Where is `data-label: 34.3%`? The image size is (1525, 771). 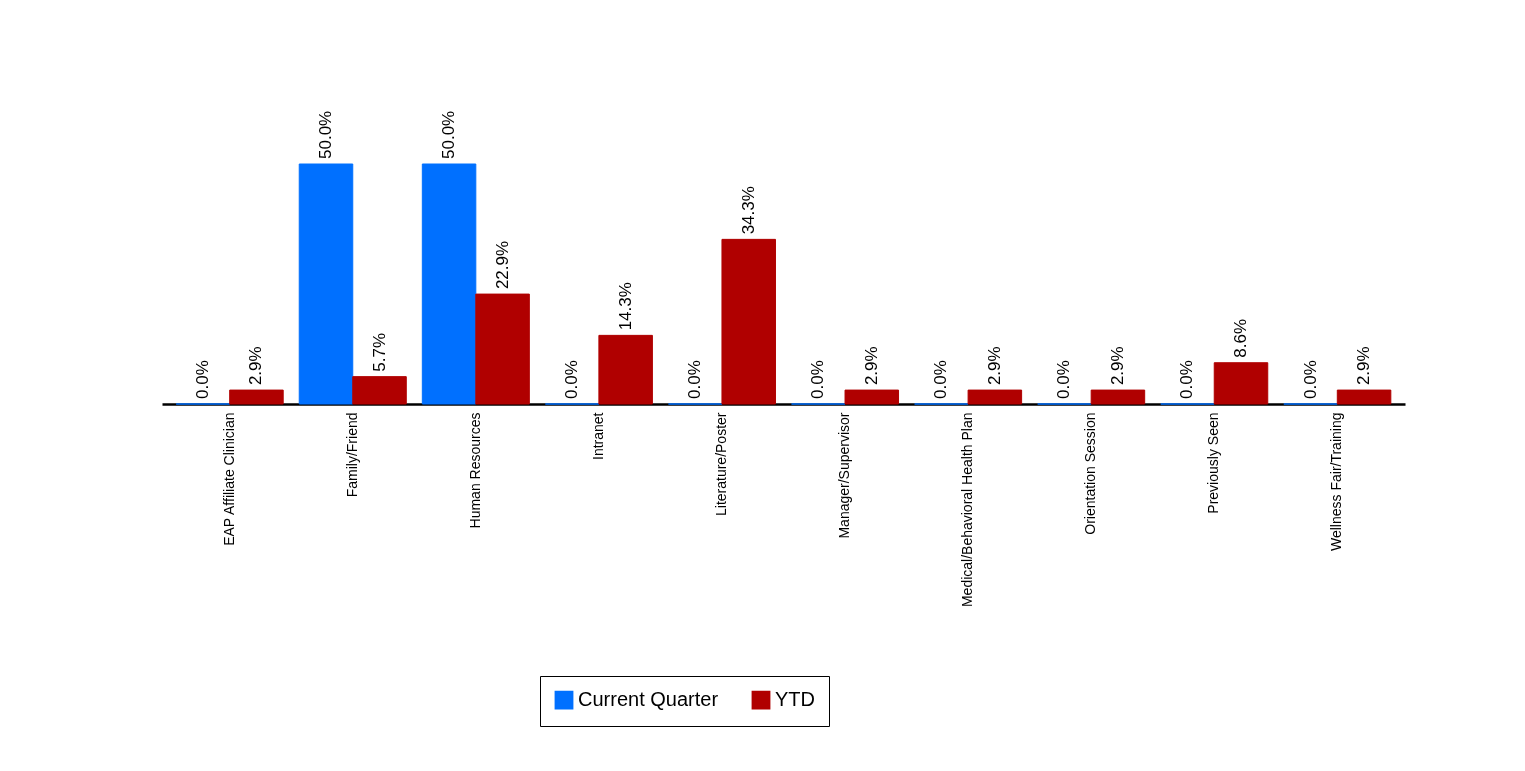 data-label: 34.3% is located at coordinates (748, 210).